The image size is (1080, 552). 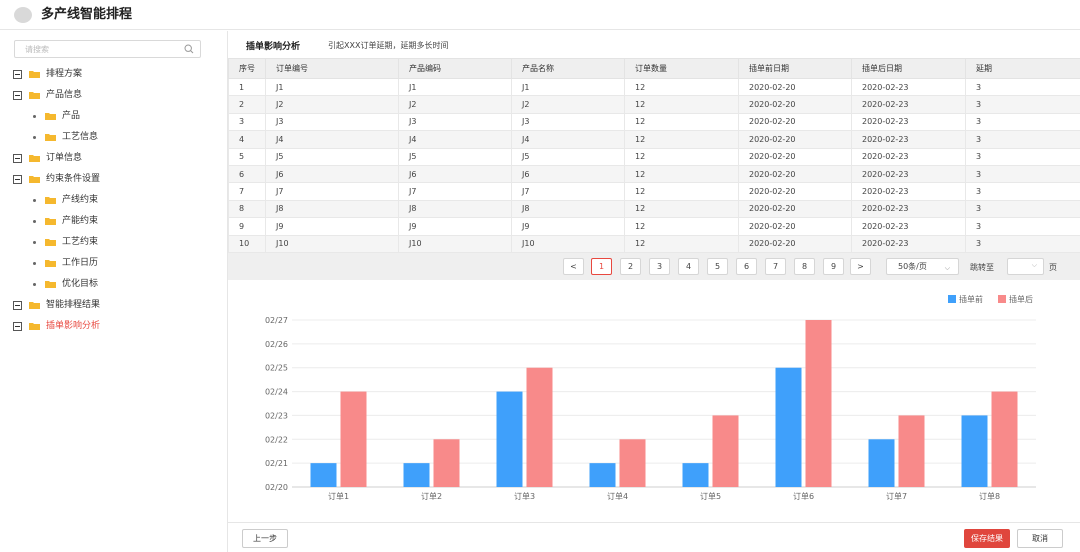 I want to click on sidebar-item: 工艺信息, so click(x=65, y=137).